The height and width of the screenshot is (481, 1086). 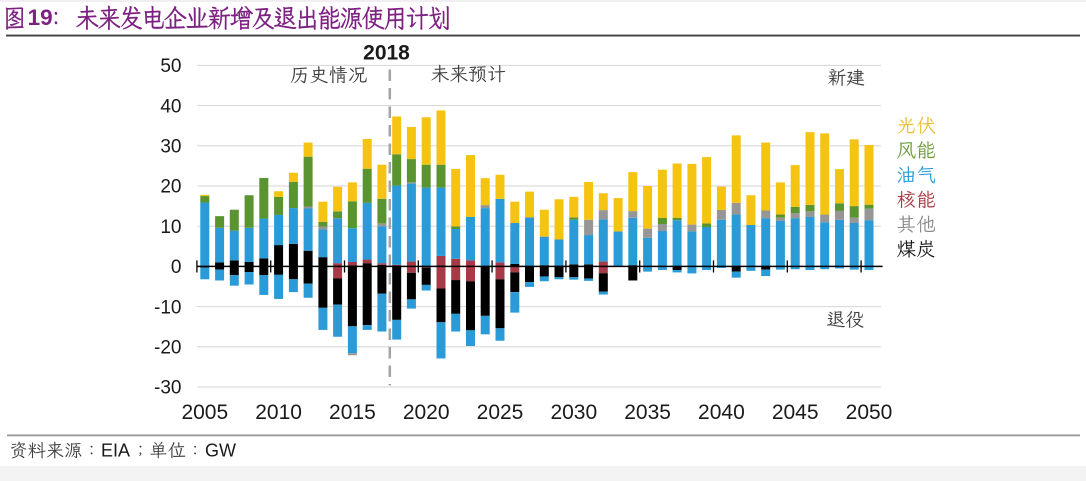 I want to click on svg-text: 2005, so click(x=204, y=412).